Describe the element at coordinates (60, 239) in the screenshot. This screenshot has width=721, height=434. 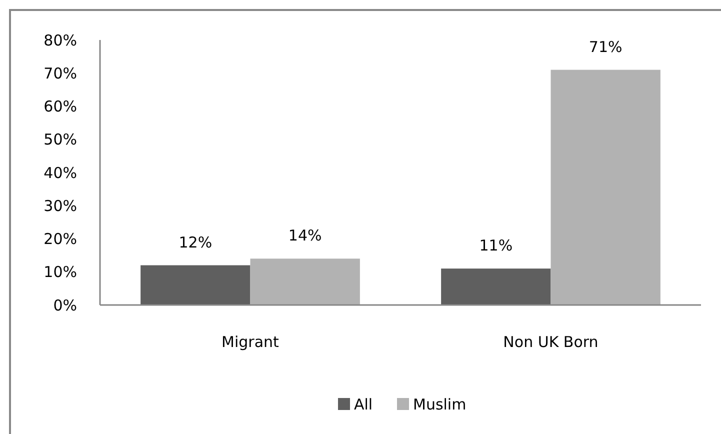
I see `y-tick-label: 20%` at that location.